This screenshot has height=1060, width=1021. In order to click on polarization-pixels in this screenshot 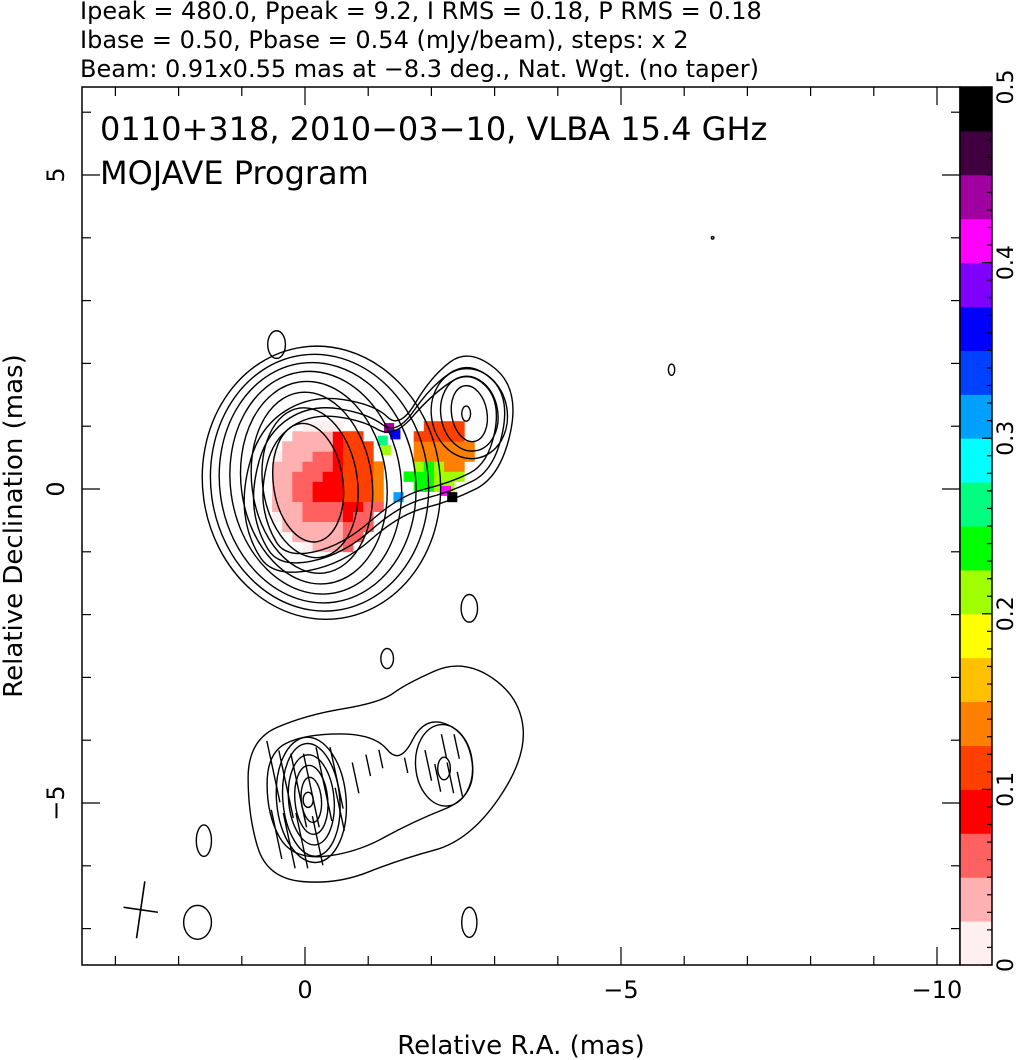, I will do `click(373, 487)`.